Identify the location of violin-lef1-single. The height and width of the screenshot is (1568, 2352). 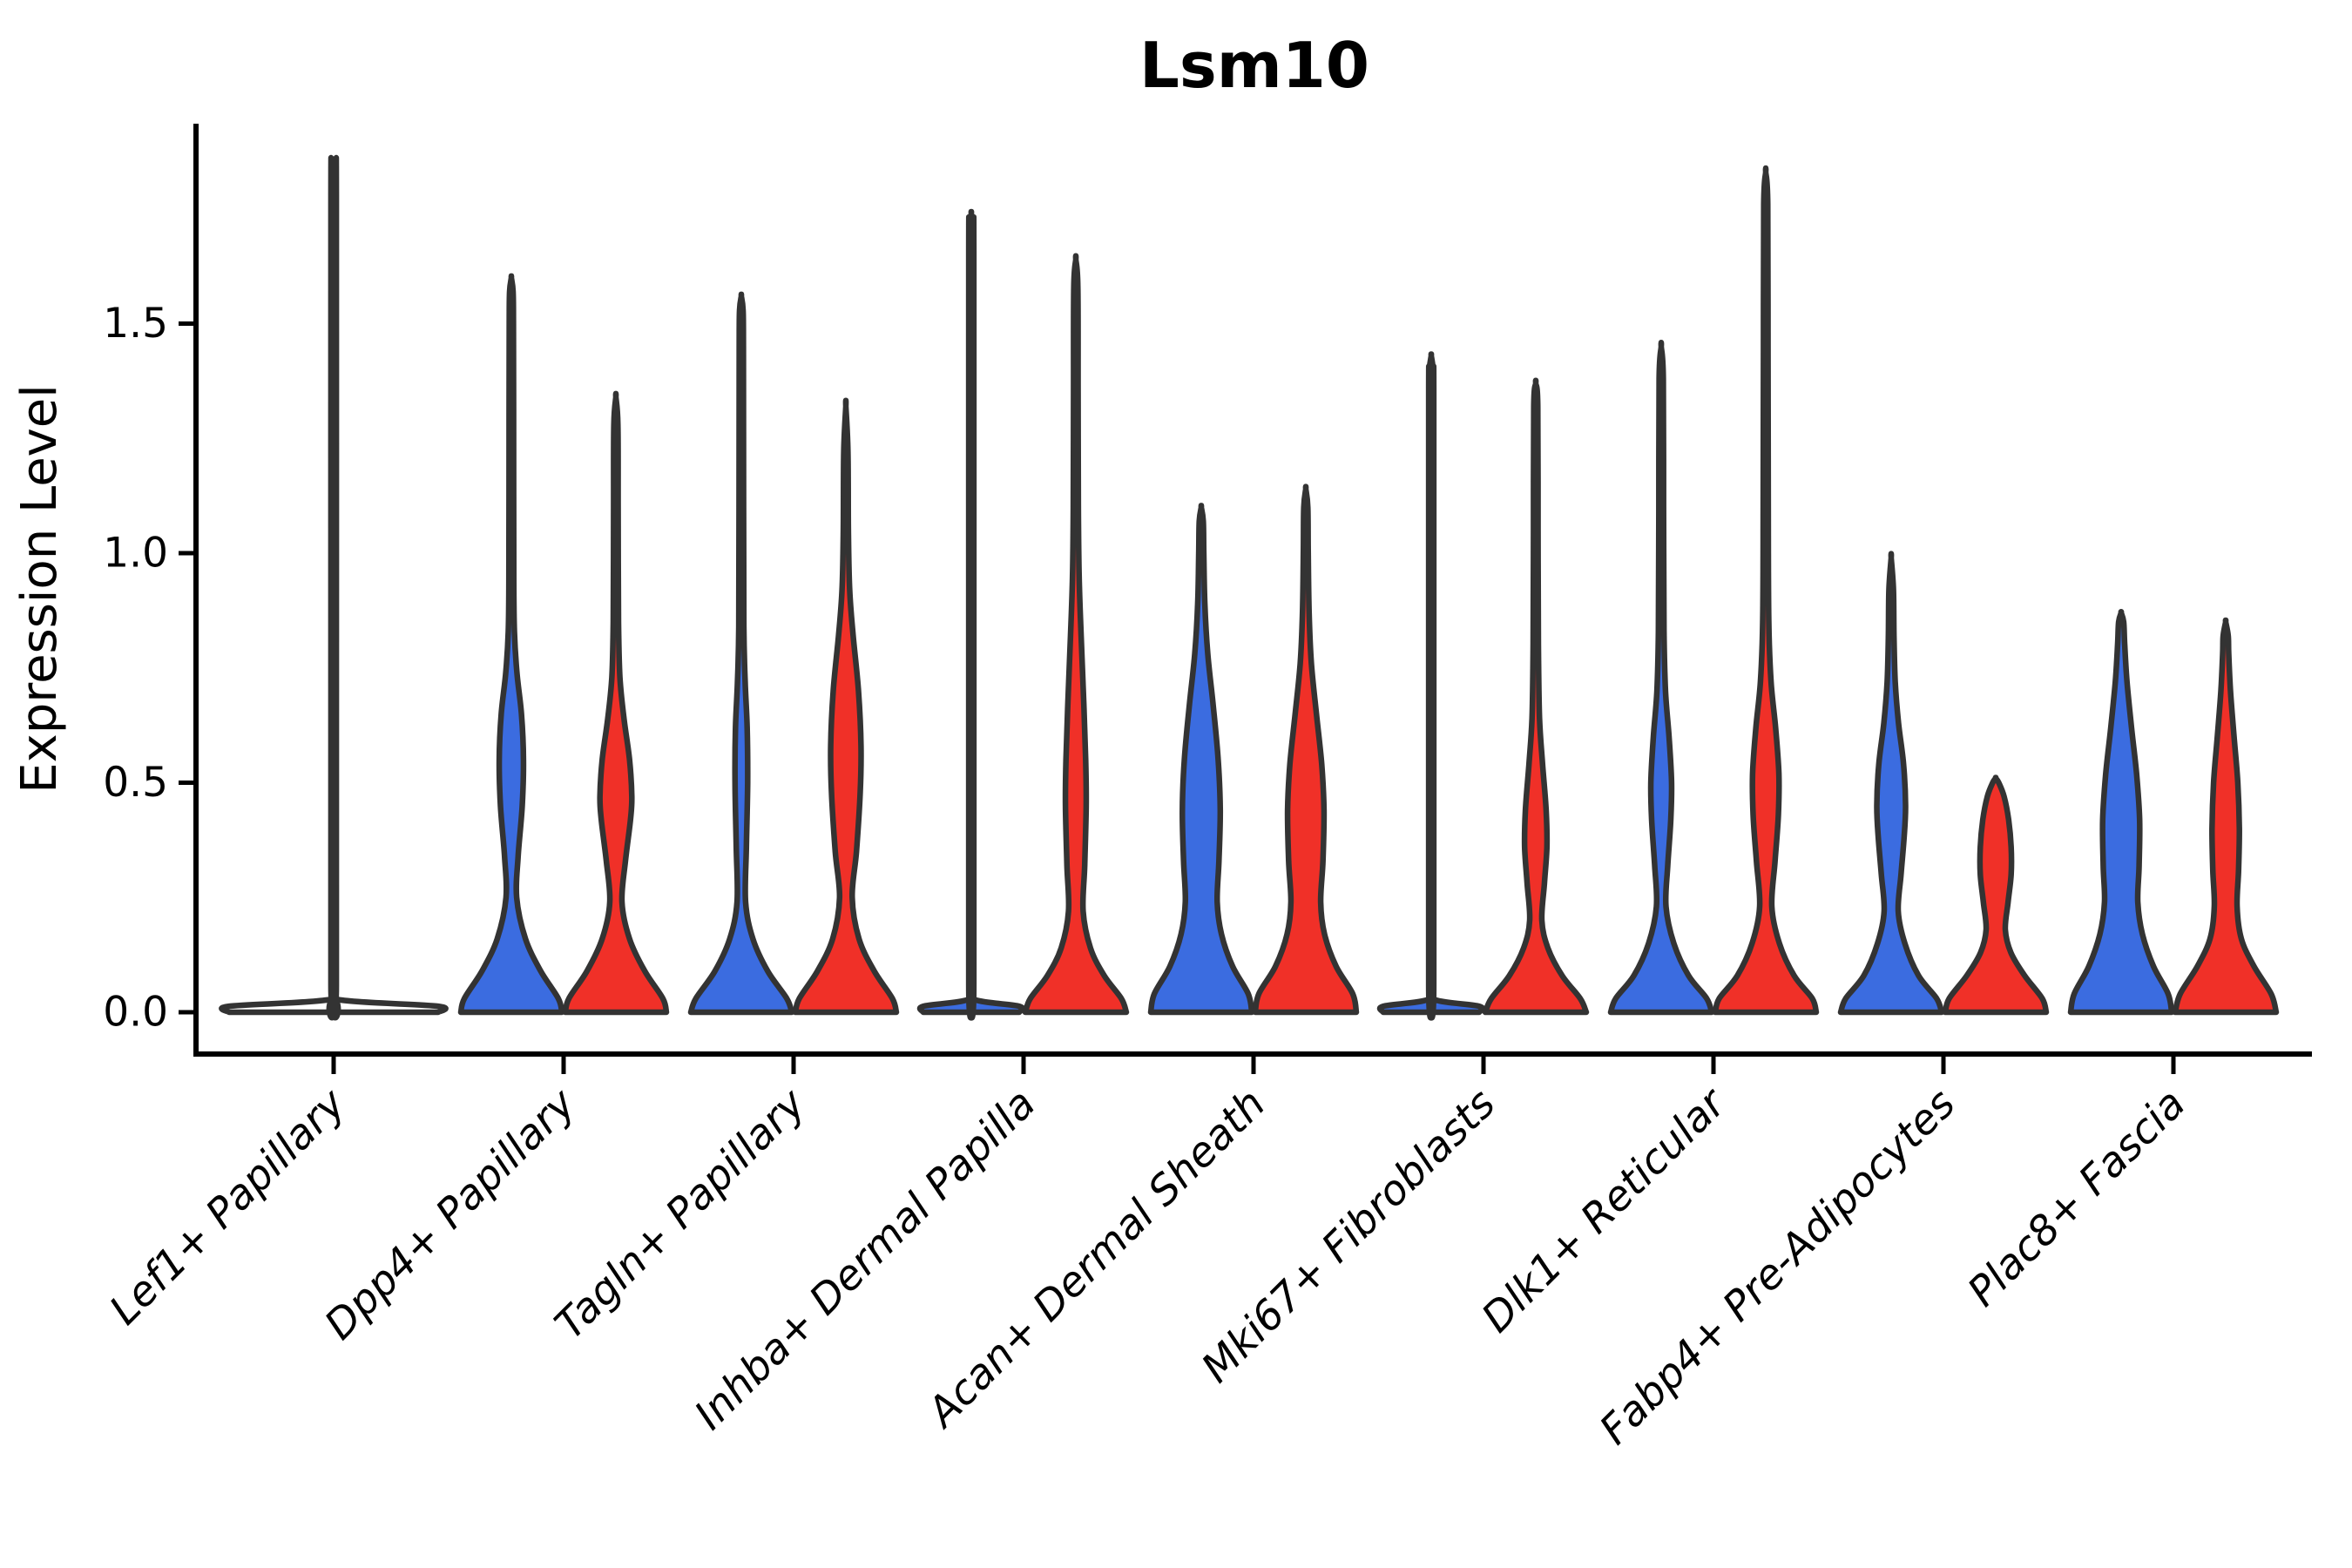
(334, 587).